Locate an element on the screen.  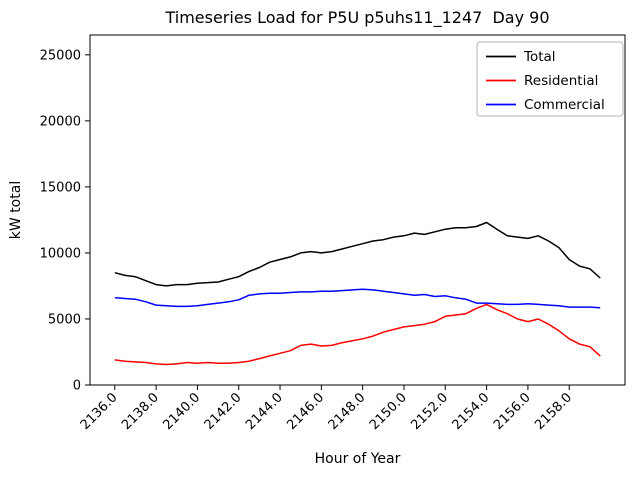
x-tick-label: 2140.0 is located at coordinates (181, 411).